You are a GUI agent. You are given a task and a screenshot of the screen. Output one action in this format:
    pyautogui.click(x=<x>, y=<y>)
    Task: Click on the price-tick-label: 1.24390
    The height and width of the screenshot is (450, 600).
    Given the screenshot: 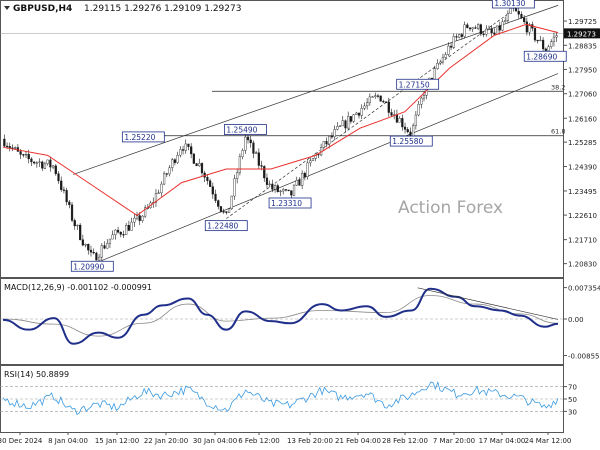 What is the action you would take?
    pyautogui.click(x=582, y=168)
    